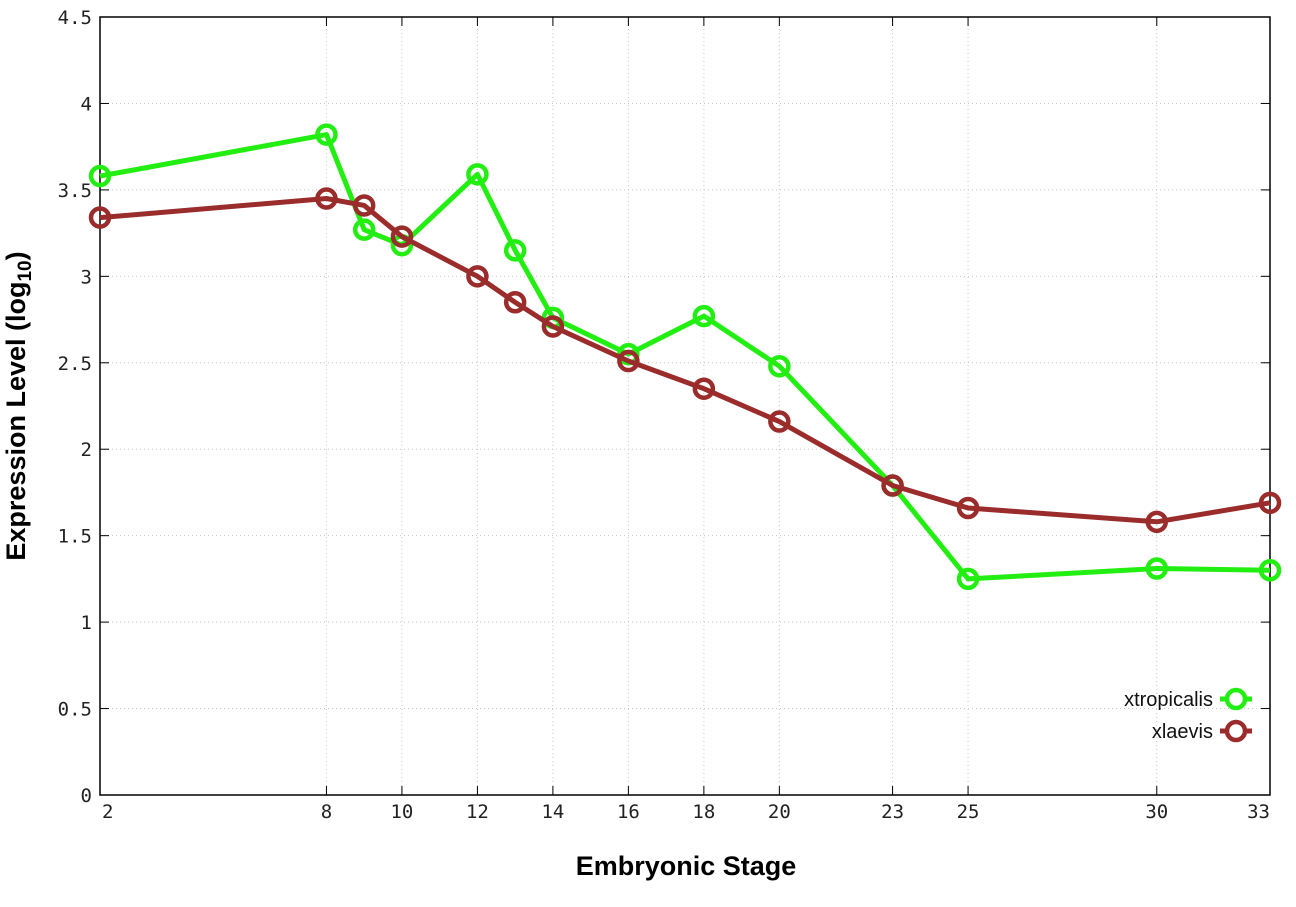 Image resolution: width=1296 pixels, height=907 pixels. What do you see at coordinates (75, 364) in the screenshot?
I see `y-tick-label: 2.5` at bounding box center [75, 364].